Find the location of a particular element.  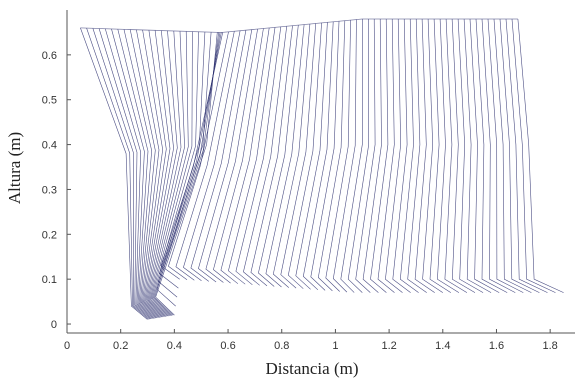

y-tick-label: 0 is located at coordinates (54, 325).